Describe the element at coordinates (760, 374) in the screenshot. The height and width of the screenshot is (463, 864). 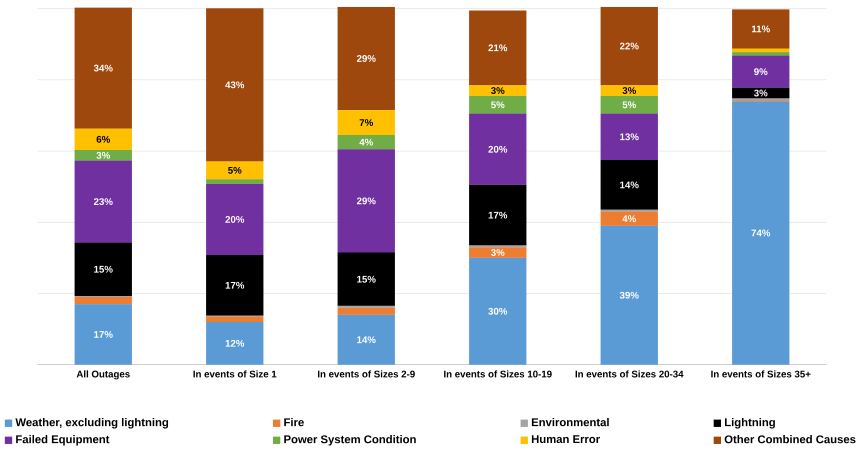
I see `x-tick-label: In events of Sizes 35+` at that location.